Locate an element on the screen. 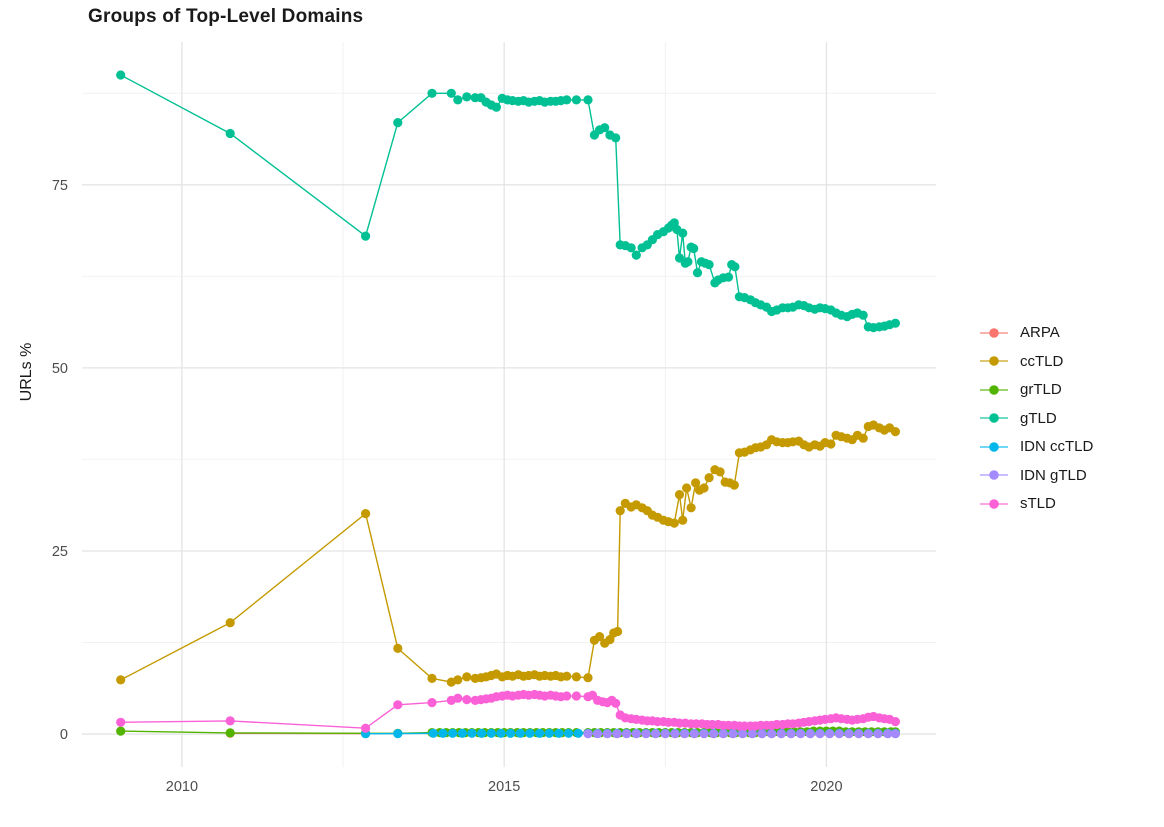  legend-label: ccTLD is located at coordinates (1042, 361).